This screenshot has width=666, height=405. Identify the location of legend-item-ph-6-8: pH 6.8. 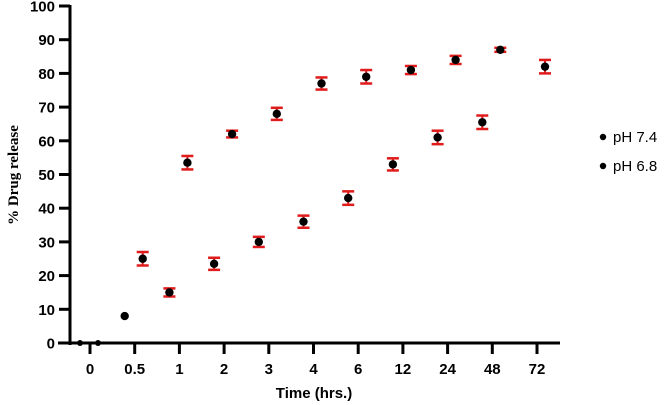
(628, 166).